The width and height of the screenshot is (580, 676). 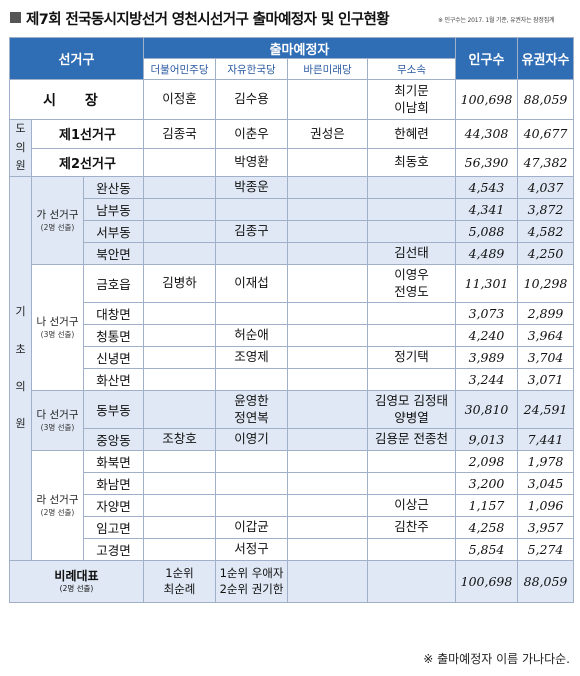 I want to click on district-name: 임고면, so click(x=113, y=528).